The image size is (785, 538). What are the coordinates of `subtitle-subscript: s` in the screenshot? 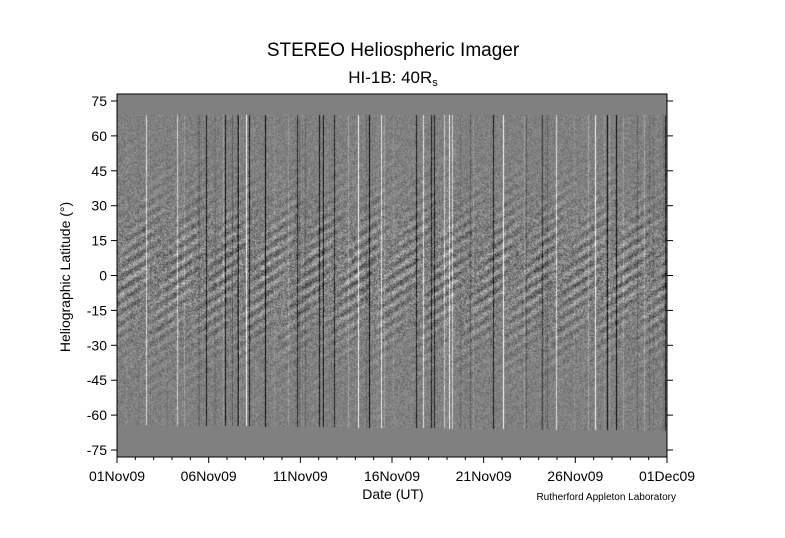 It's located at (435, 83).